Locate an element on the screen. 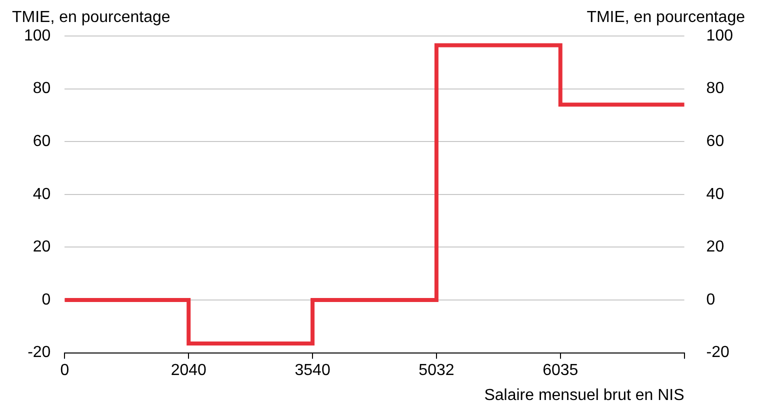 The width and height of the screenshot is (757, 404). y-tick-label: 20 is located at coordinates (41, 247).